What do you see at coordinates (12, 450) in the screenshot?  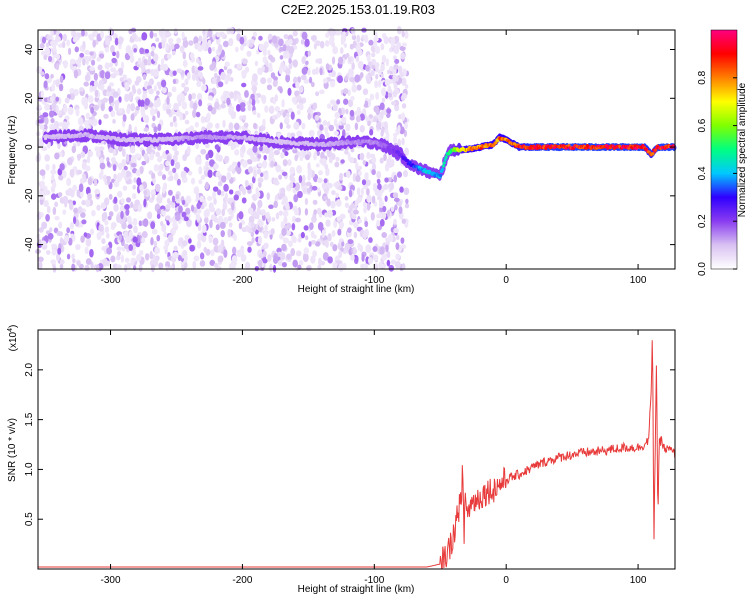 I see `snr-y-label: SNR (10 * v/v)` at bounding box center [12, 450].